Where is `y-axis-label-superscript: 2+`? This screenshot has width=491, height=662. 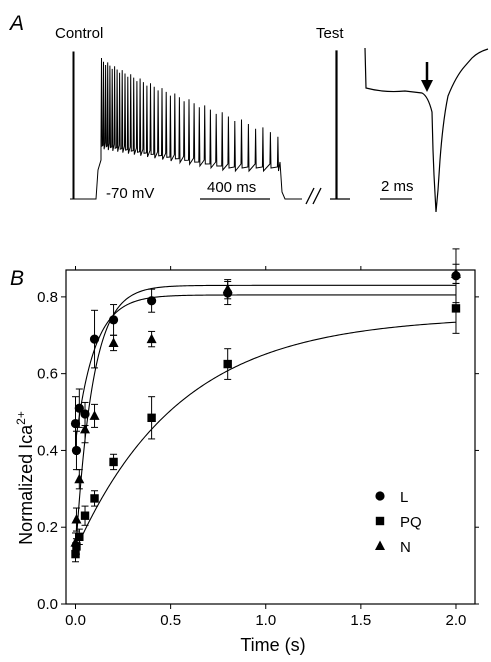
y-axis-label-superscript: 2+ is located at coordinates (21, 418).